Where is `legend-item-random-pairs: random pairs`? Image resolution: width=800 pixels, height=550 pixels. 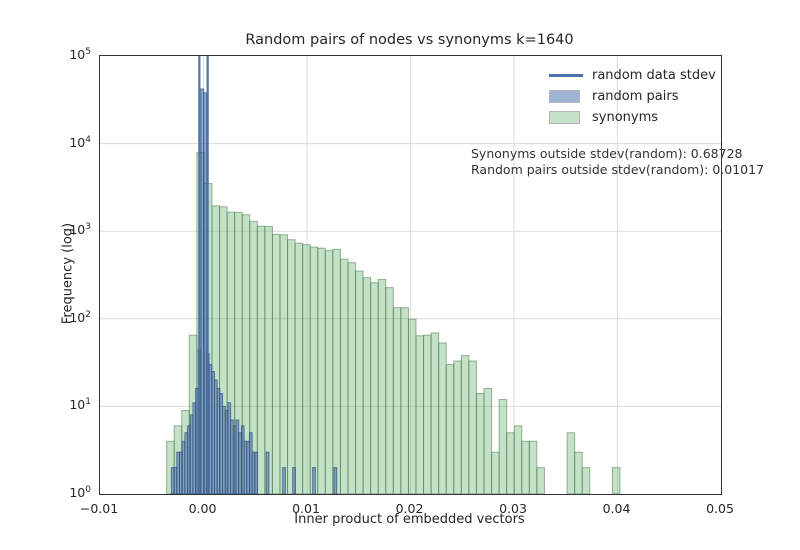
legend-item-random-pairs: random pairs is located at coordinates (632, 96).